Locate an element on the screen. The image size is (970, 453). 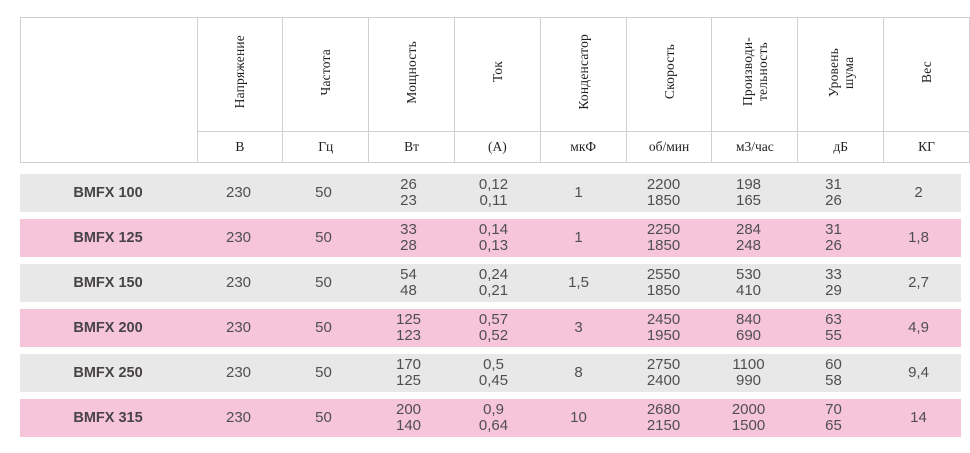
column-header-label: Производи- тельность is located at coordinates (754, 72).